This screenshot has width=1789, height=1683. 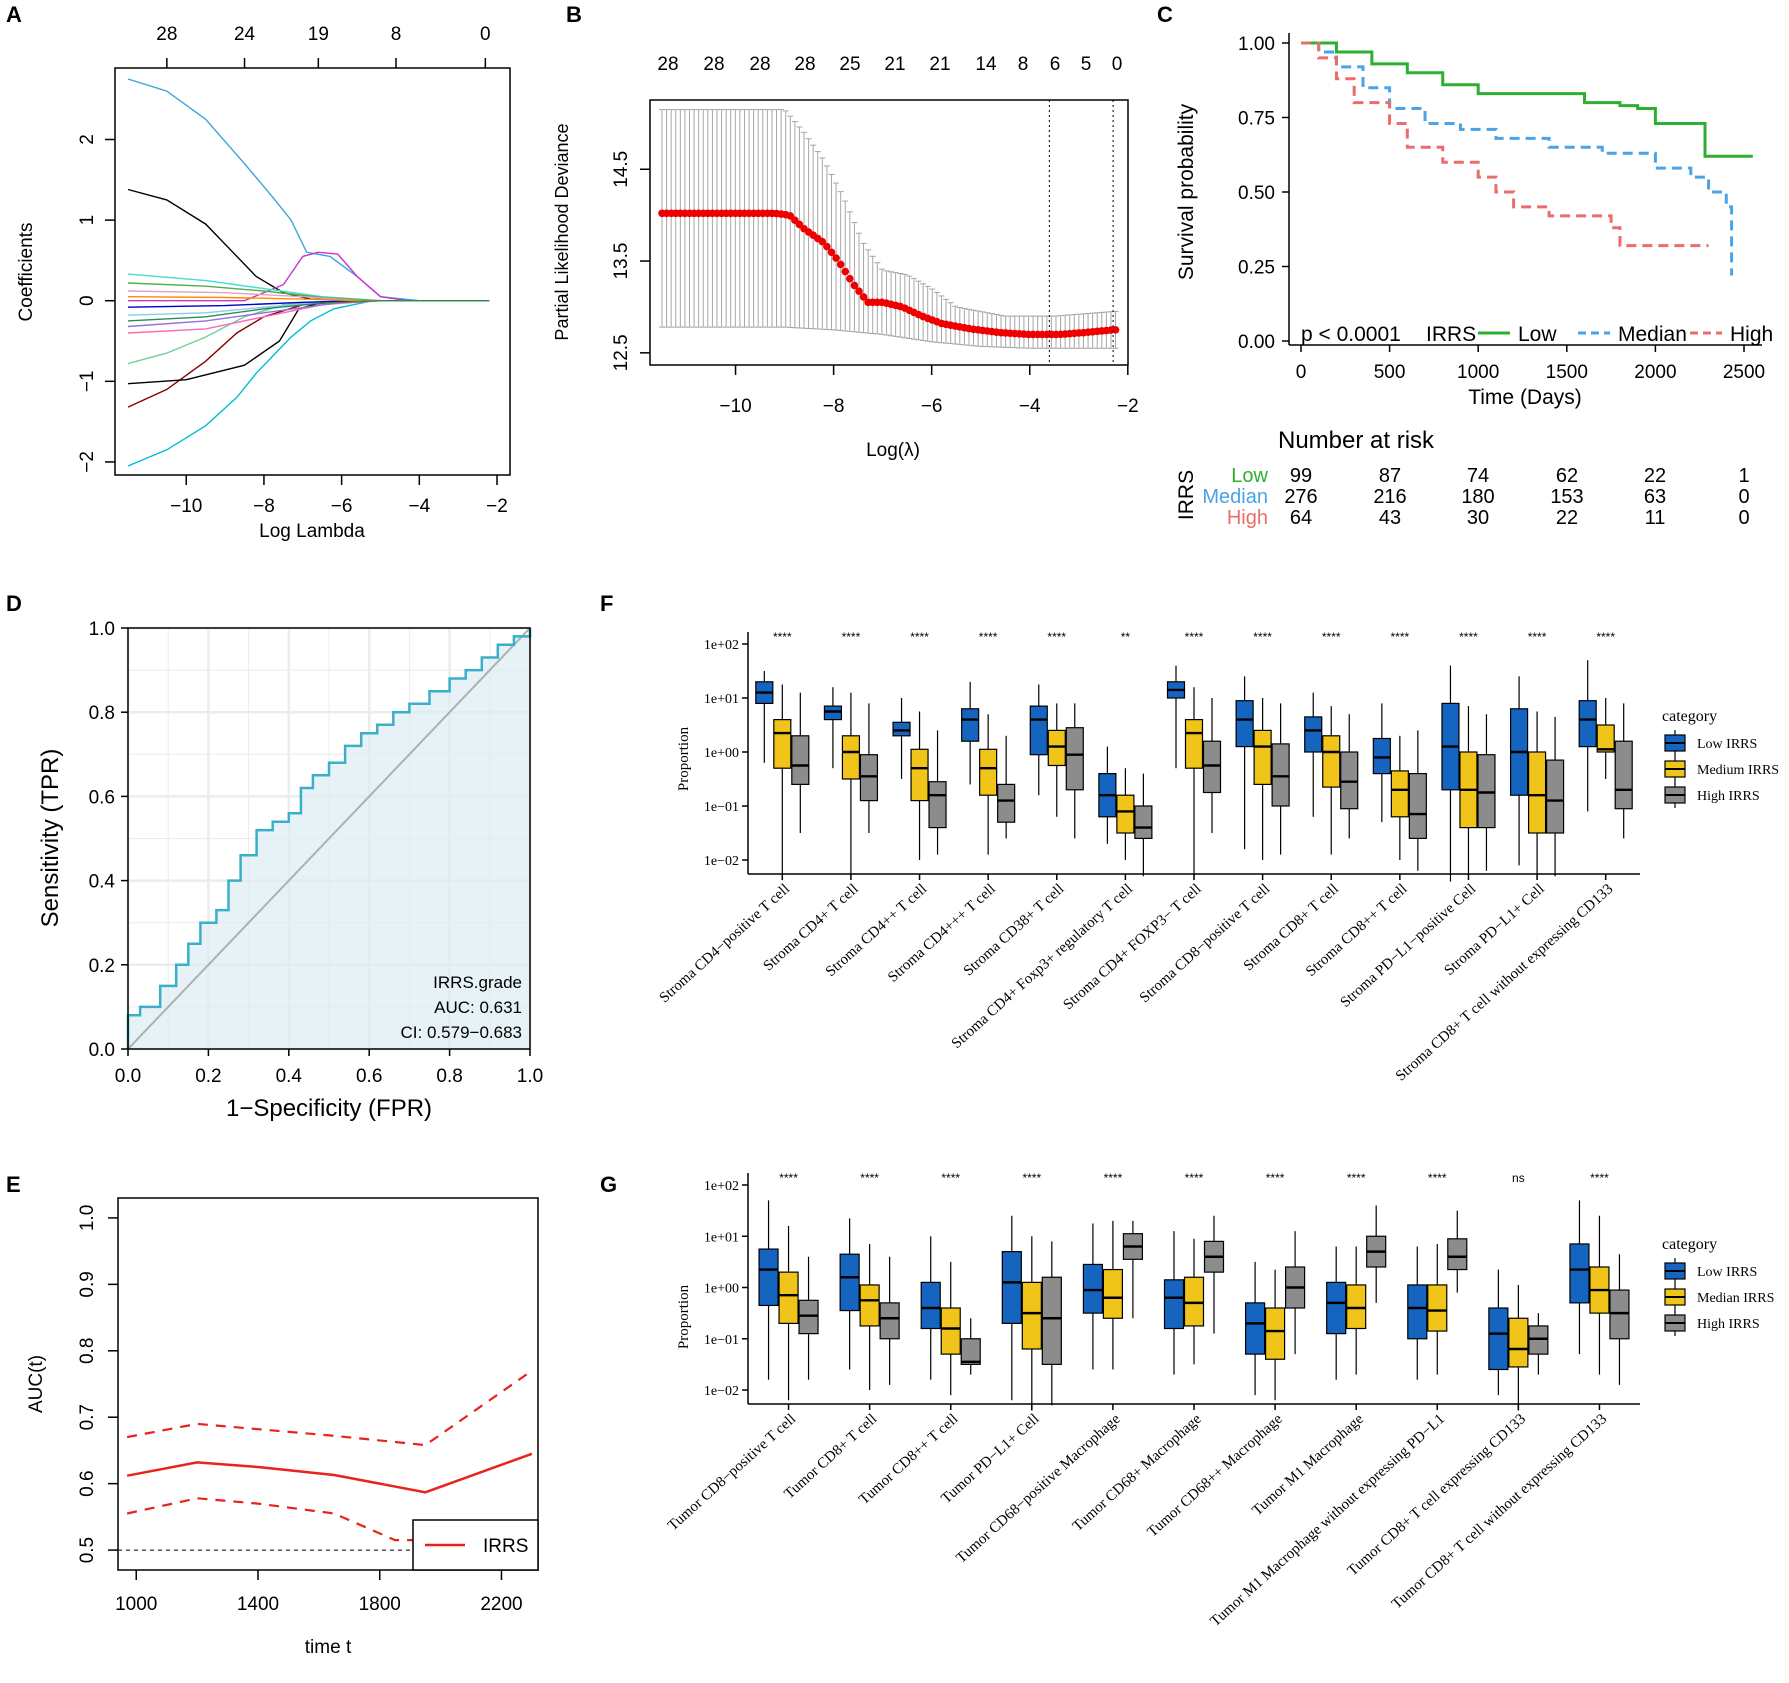 I want to click on panel-a-ylabel: Coefficients, so click(x=26, y=272).